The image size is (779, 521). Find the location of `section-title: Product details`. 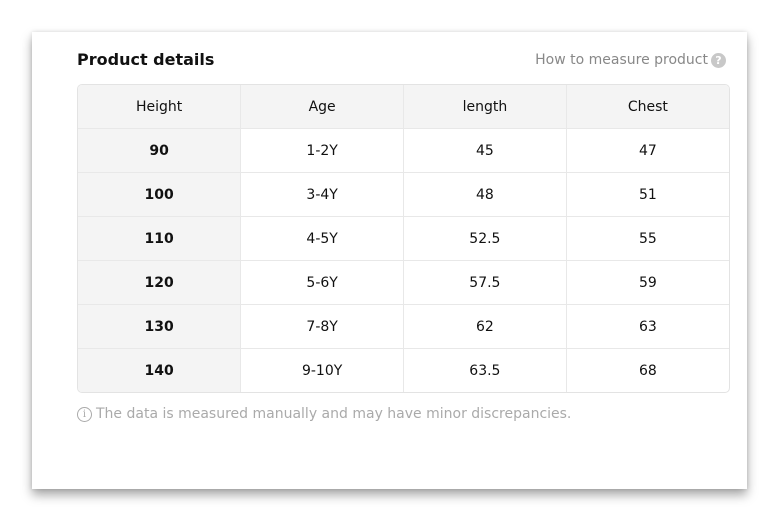

section-title: Product details is located at coordinates (146, 59).